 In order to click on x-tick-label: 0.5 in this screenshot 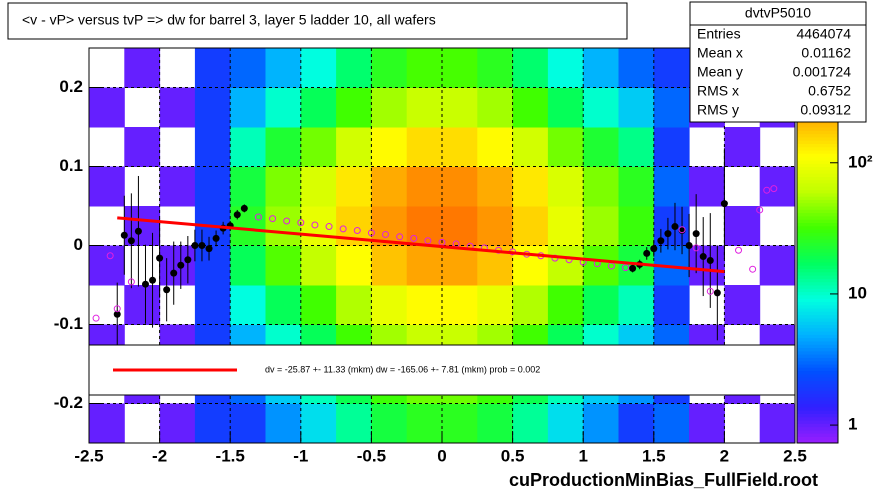, I will do `click(513, 455)`.